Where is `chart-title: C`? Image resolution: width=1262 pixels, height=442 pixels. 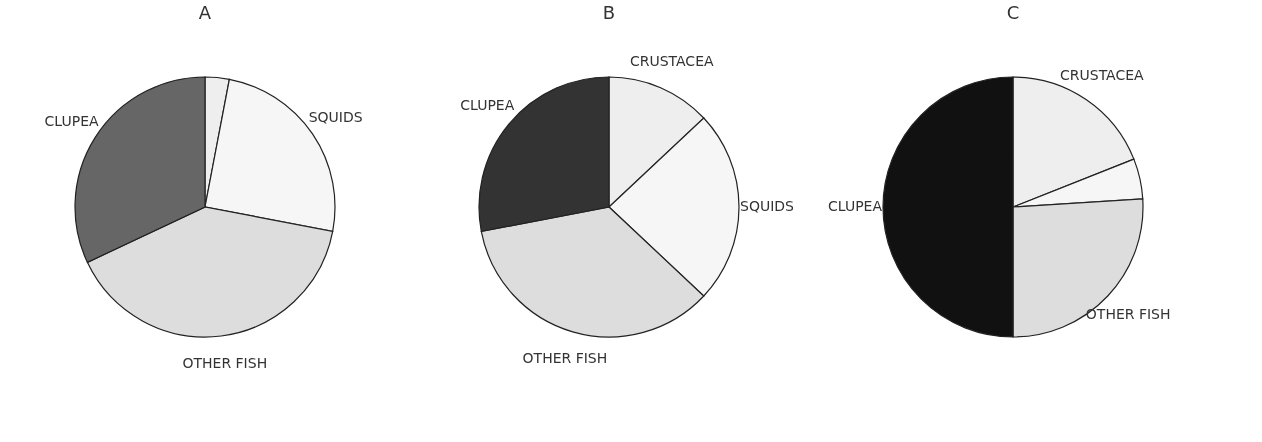 chart-title: C is located at coordinates (1013, 12).